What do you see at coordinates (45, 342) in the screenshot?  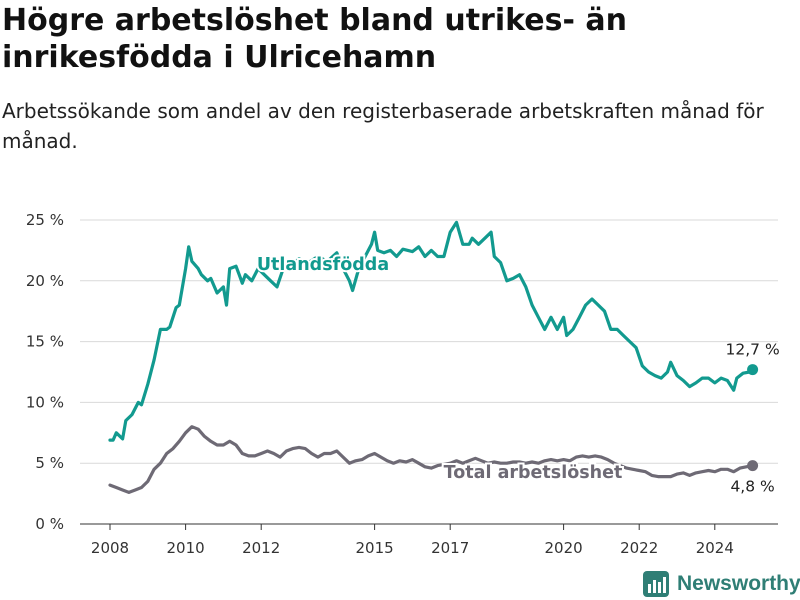 I see `y-tick-label: 15 %` at bounding box center [45, 342].